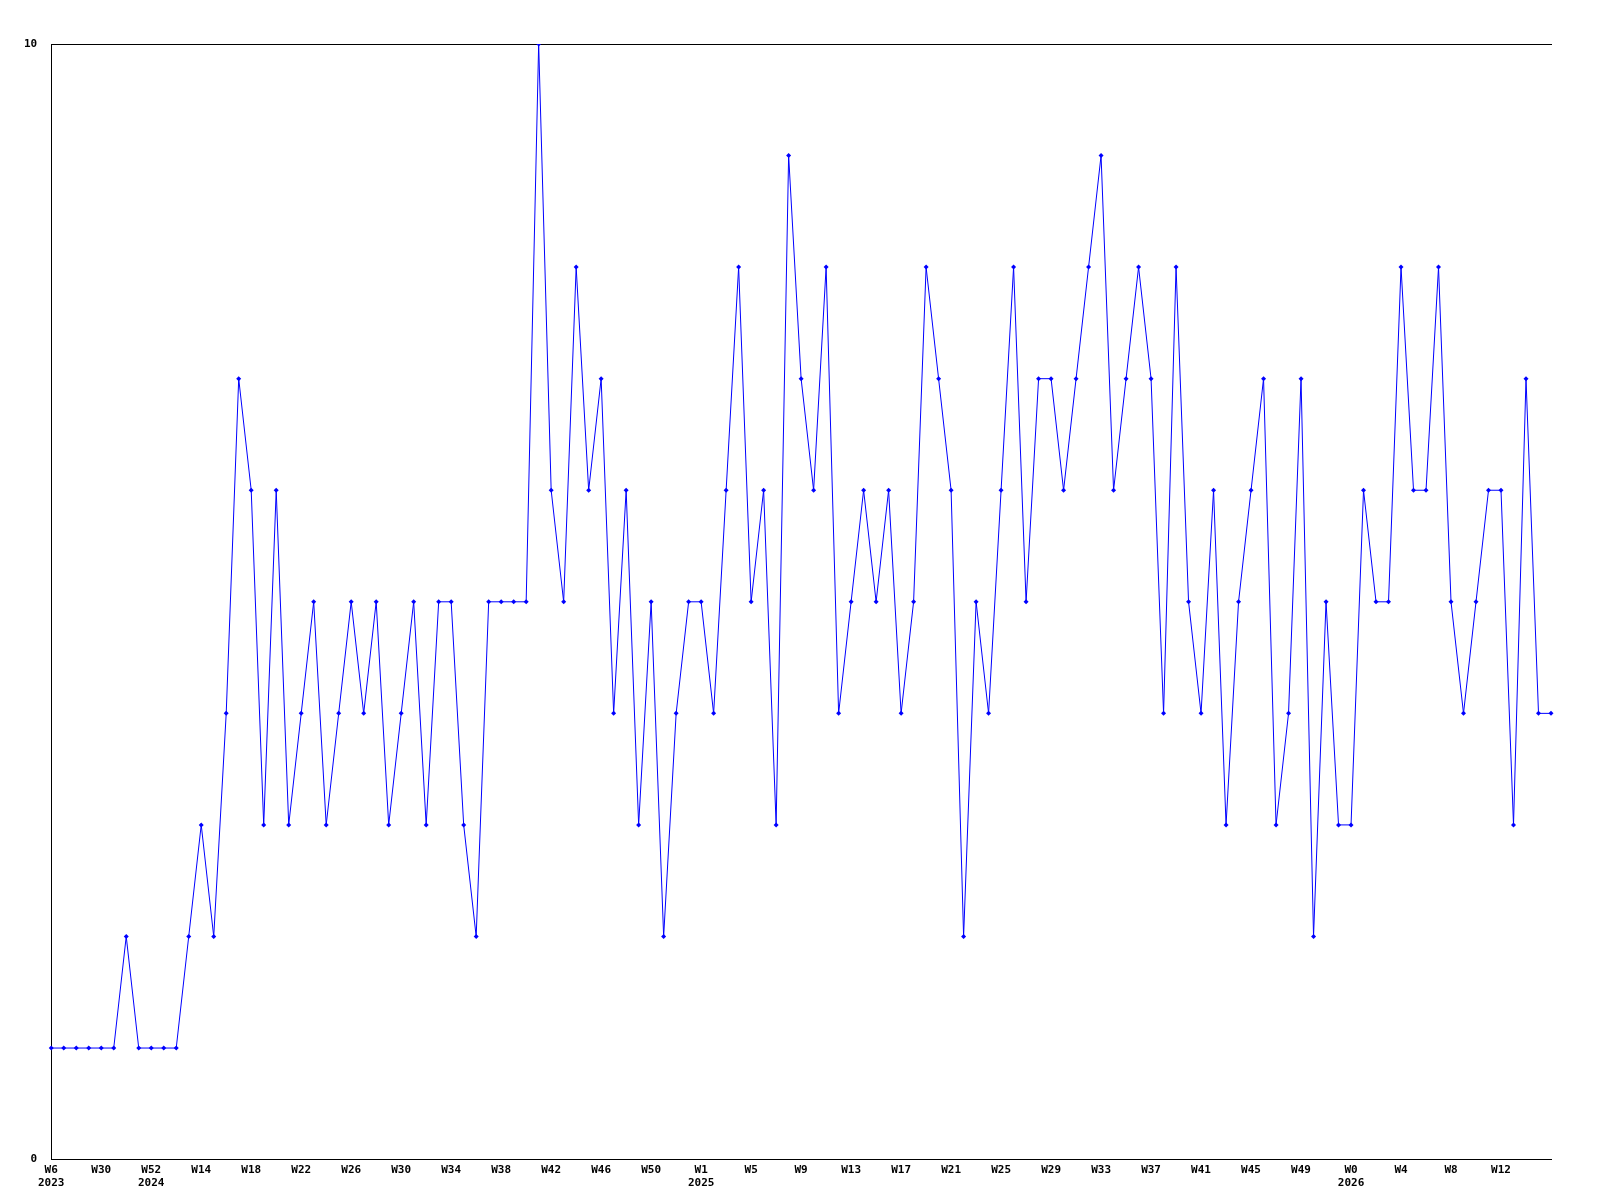  What do you see at coordinates (1451, 1170) in the screenshot?
I see `x-tick-label: W8` at bounding box center [1451, 1170].